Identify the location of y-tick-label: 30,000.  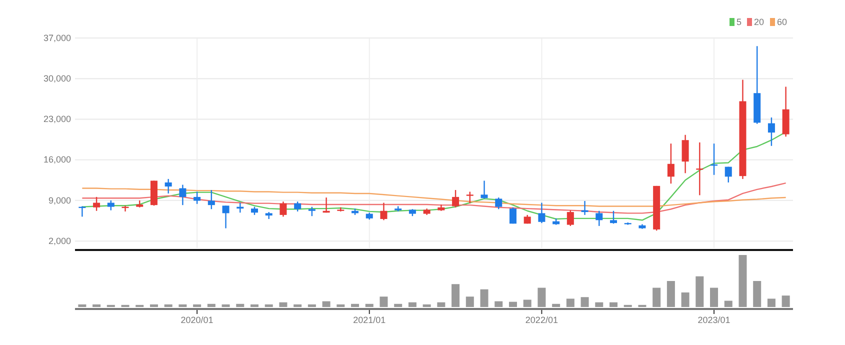
(57, 78).